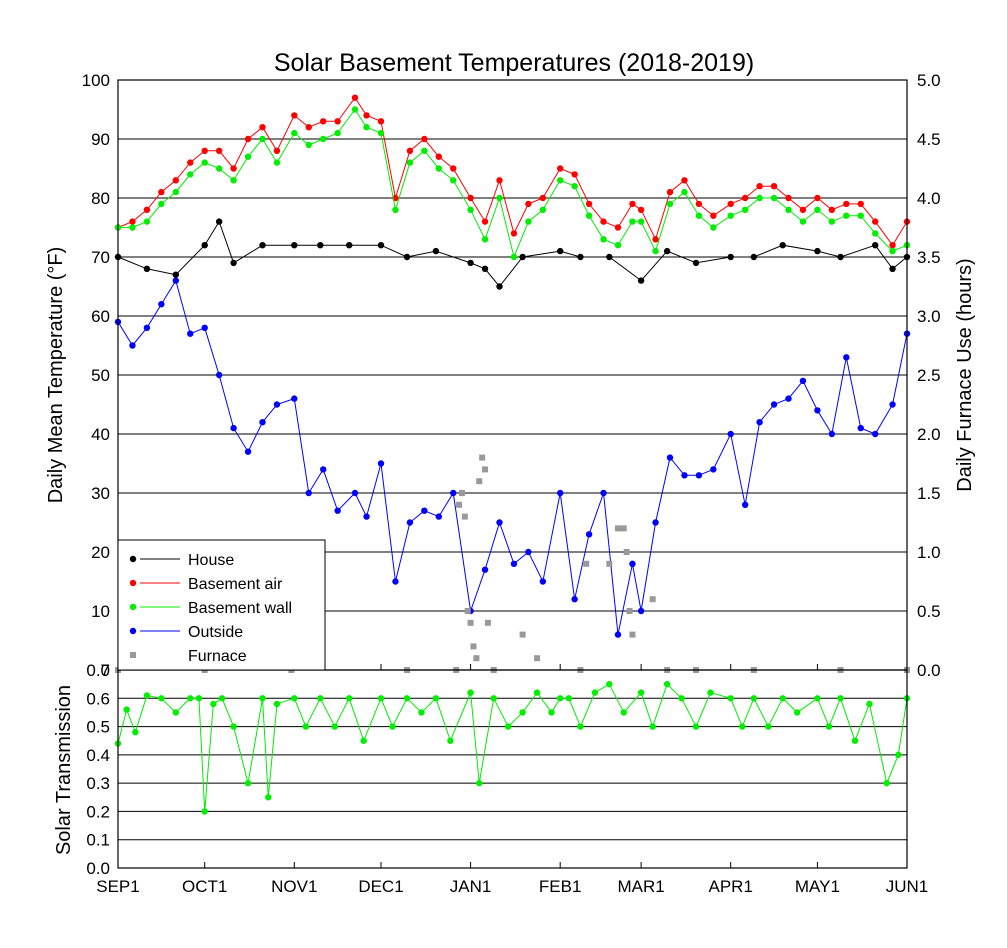  I want to click on y2-tick-label: 0.5, so click(929, 611).